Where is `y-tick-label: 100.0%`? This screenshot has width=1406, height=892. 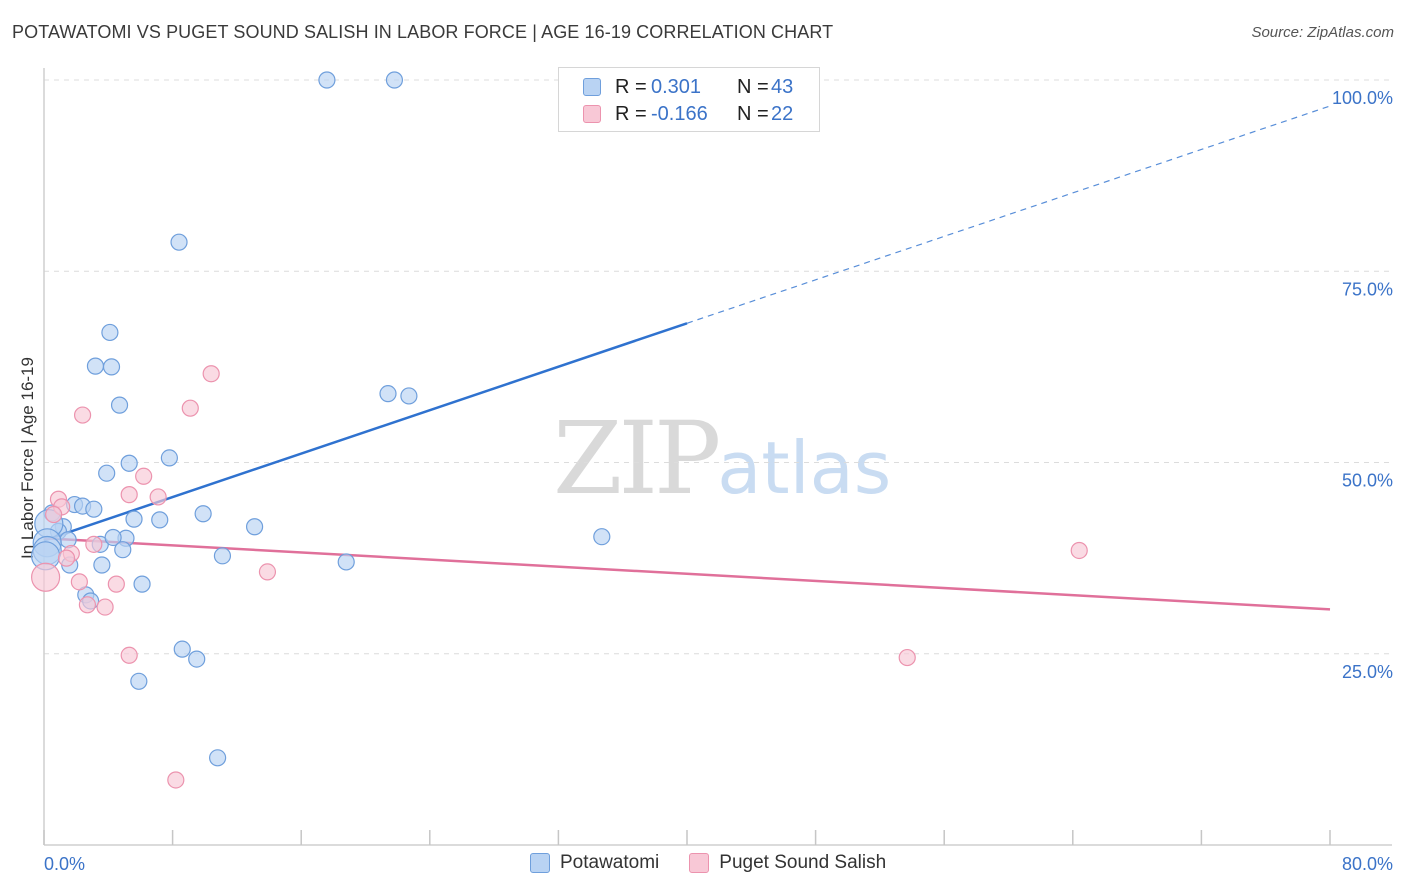 y-tick-label: 100.0% is located at coordinates (1362, 98).